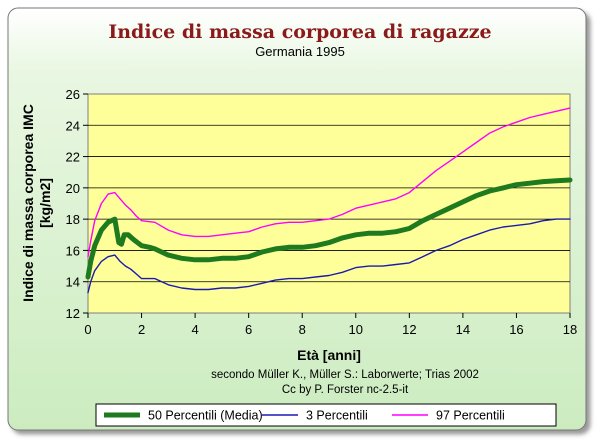 The width and height of the screenshot is (600, 441). I want to click on x-tick-label: 12, so click(409, 329).